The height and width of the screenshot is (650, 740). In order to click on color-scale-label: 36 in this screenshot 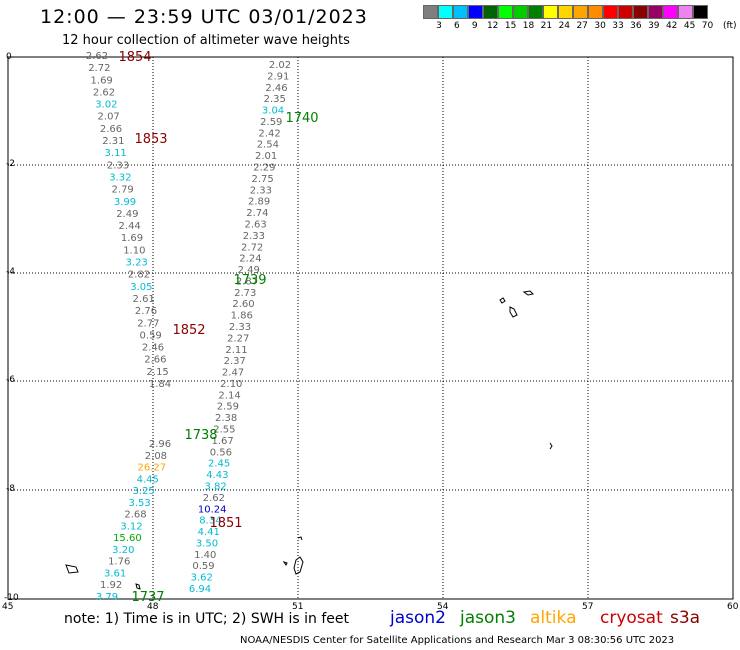, I will do `click(636, 26)`.